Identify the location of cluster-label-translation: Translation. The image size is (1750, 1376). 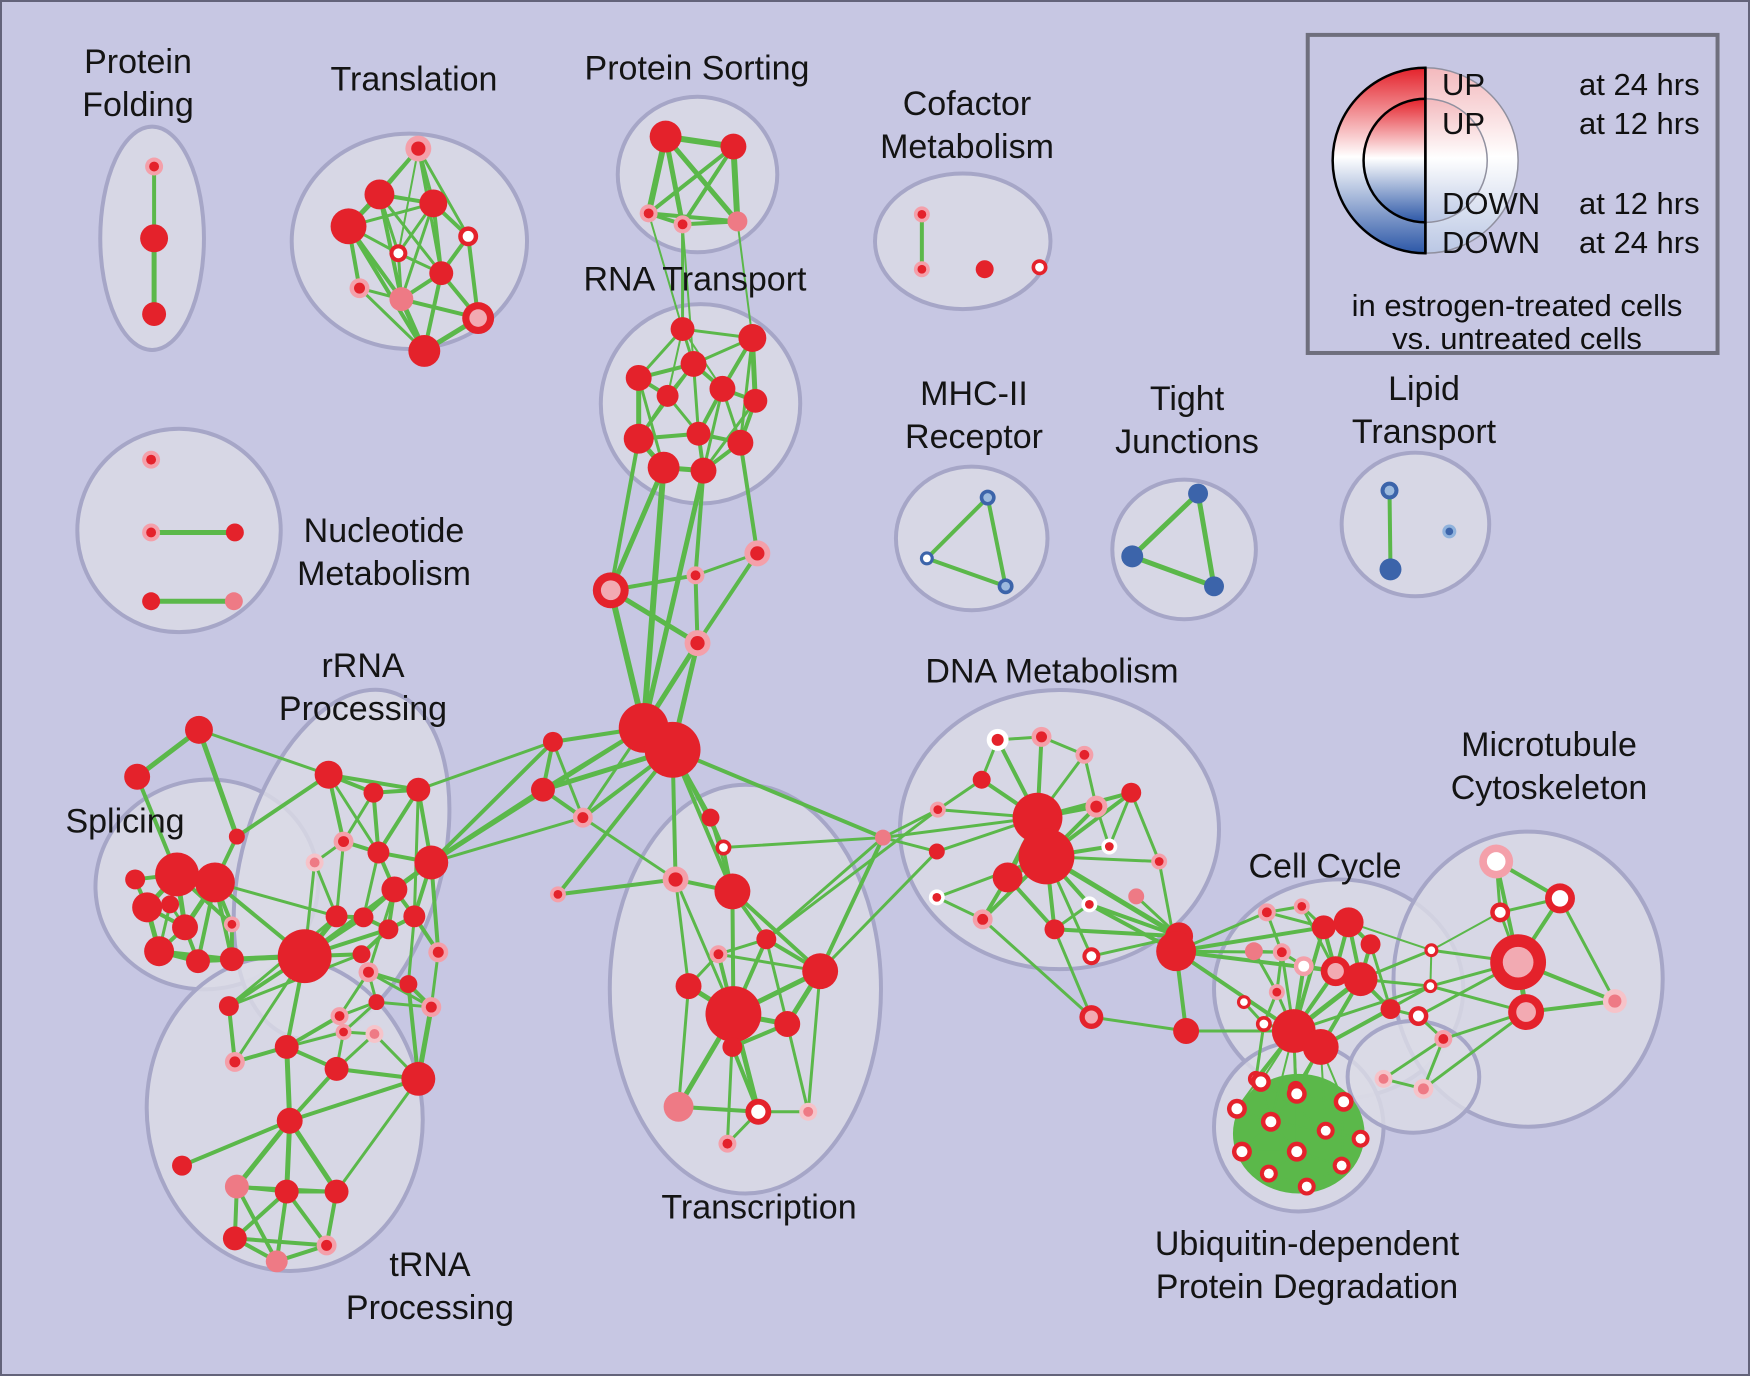
(414, 79).